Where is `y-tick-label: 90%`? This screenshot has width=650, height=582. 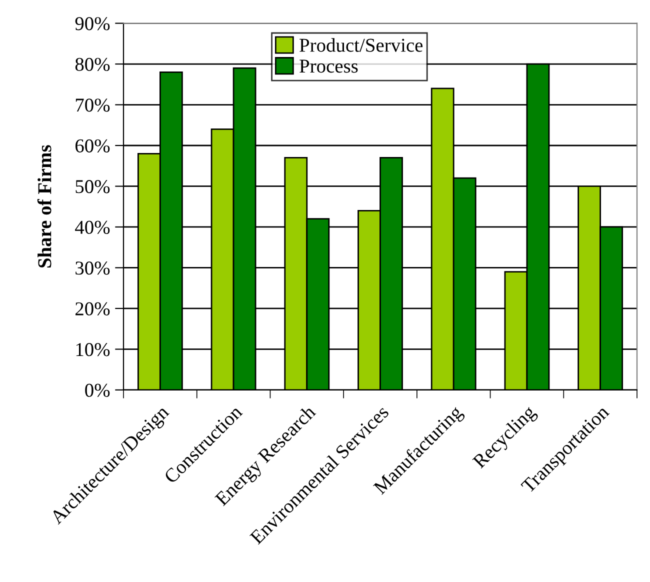 y-tick-label: 90% is located at coordinates (92, 23).